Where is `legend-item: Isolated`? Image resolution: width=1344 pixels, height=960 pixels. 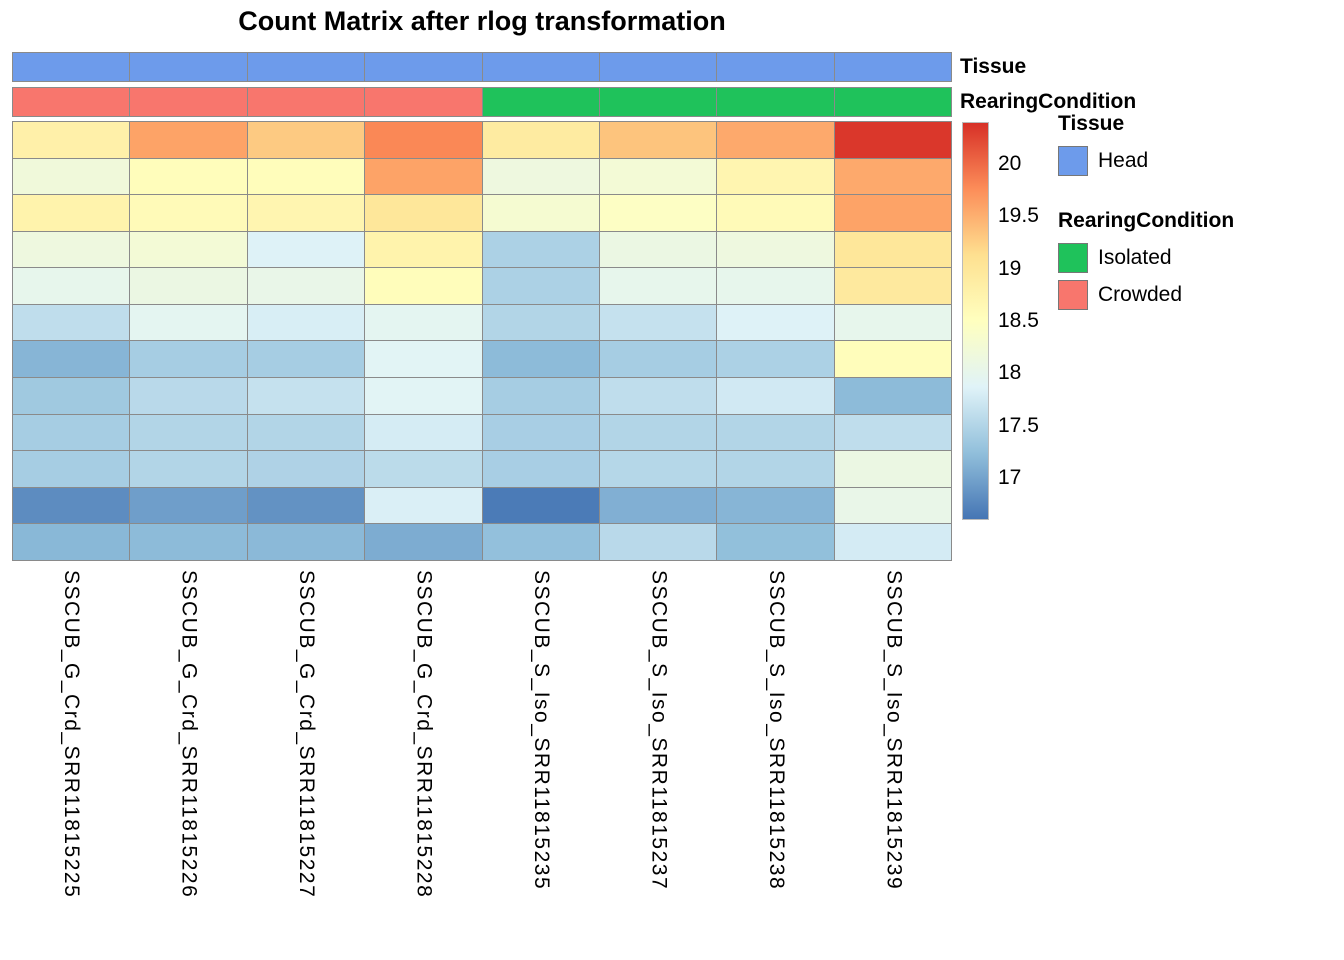
legend-item: Isolated is located at coordinates (1146, 258).